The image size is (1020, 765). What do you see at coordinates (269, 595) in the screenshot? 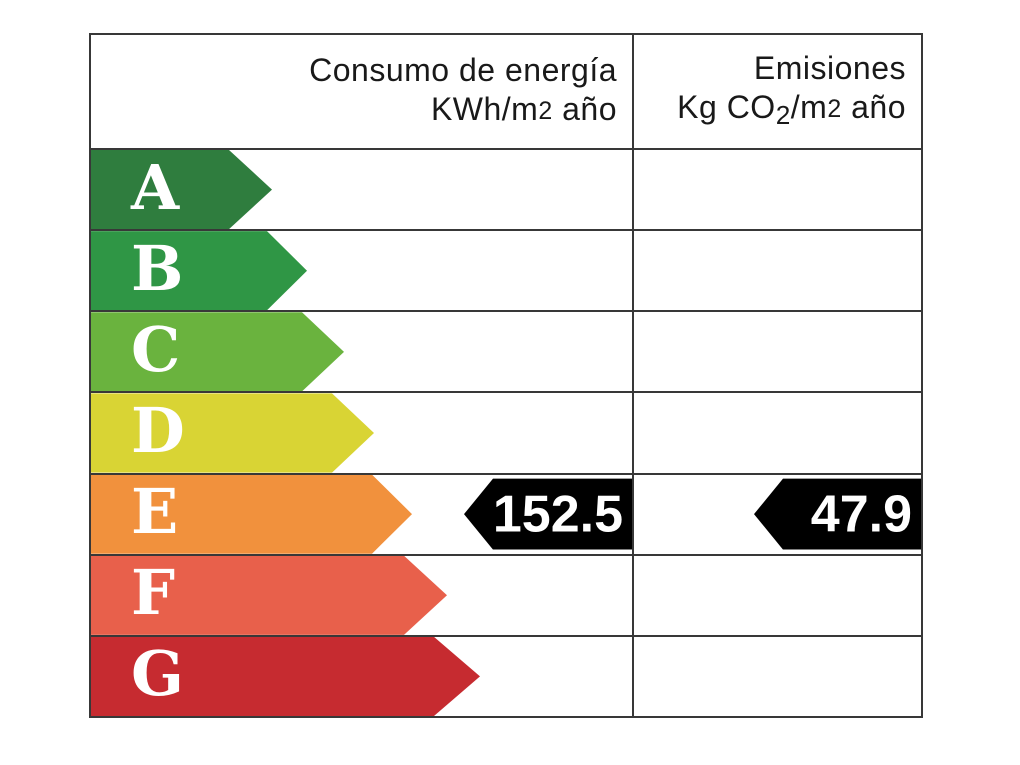
I see `rating-arrow-f: F` at bounding box center [269, 595].